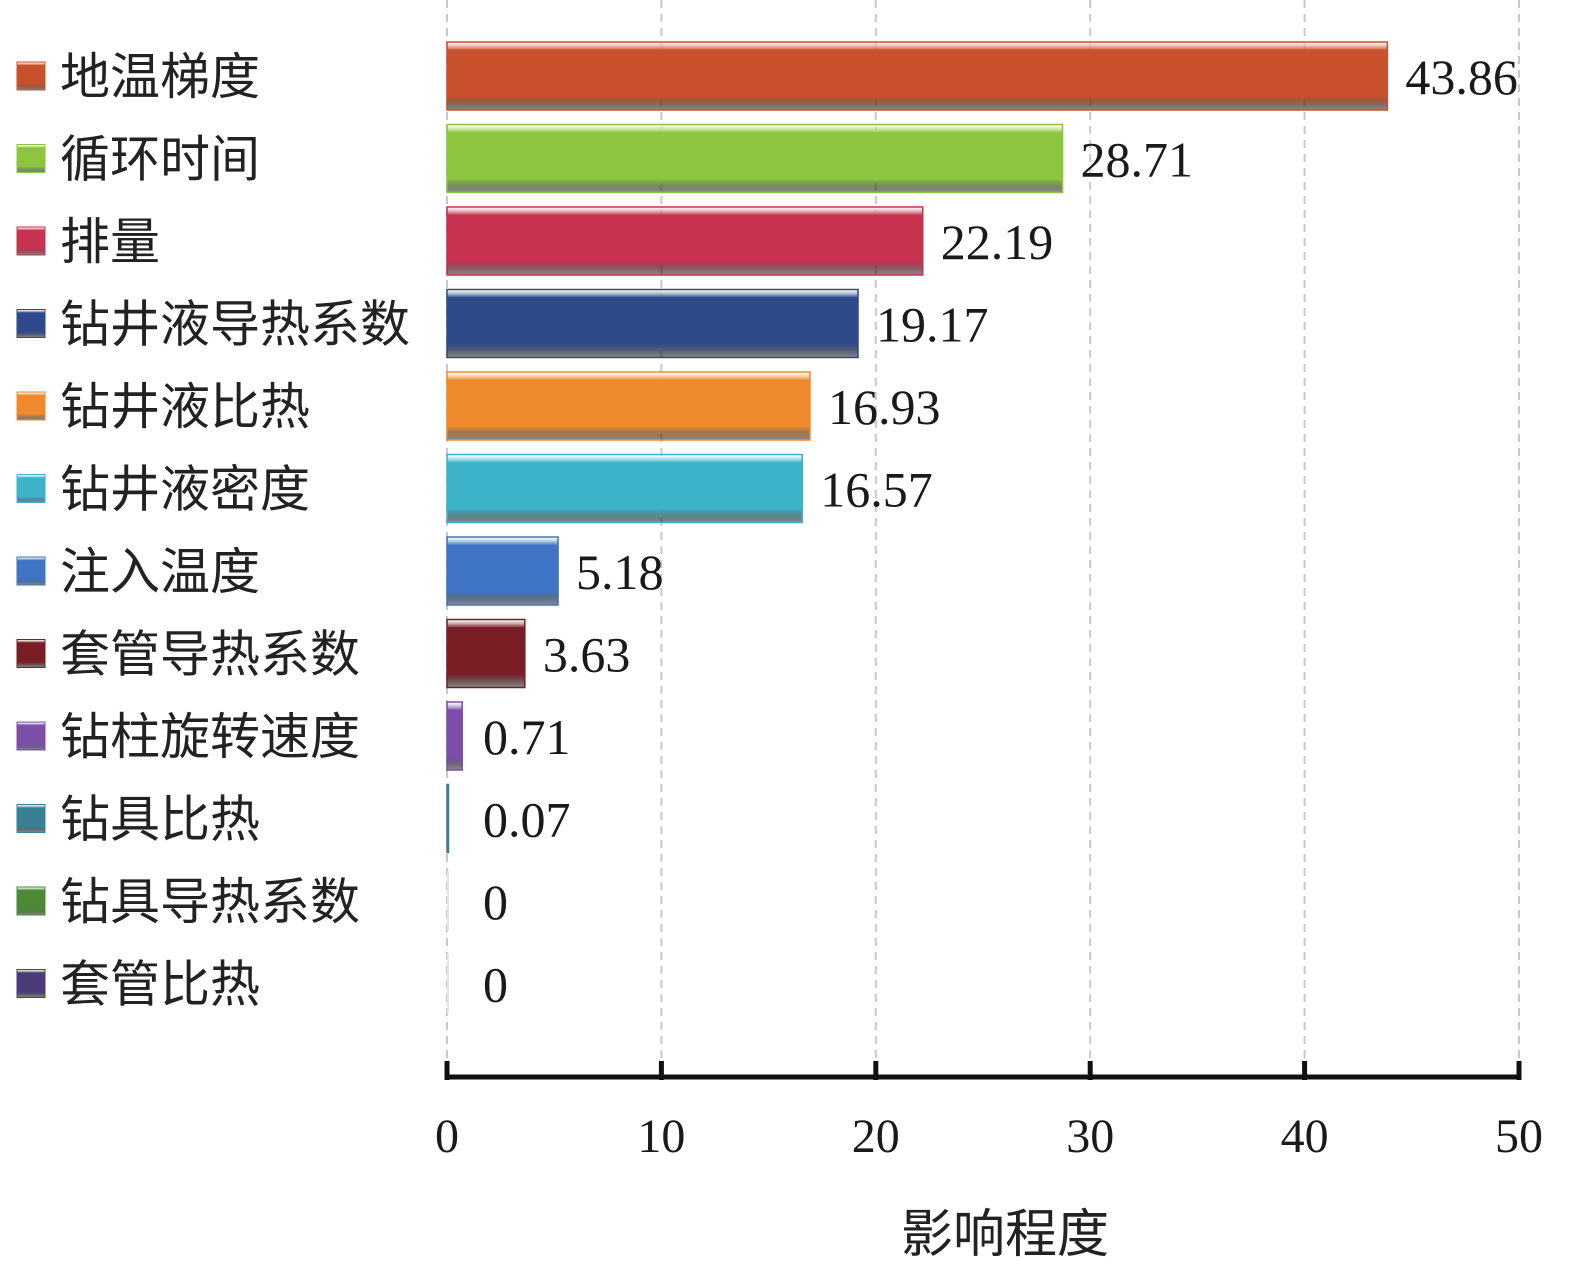 This screenshot has height=1275, width=1575. I want to click on category-label: 套管比热, so click(160, 985).